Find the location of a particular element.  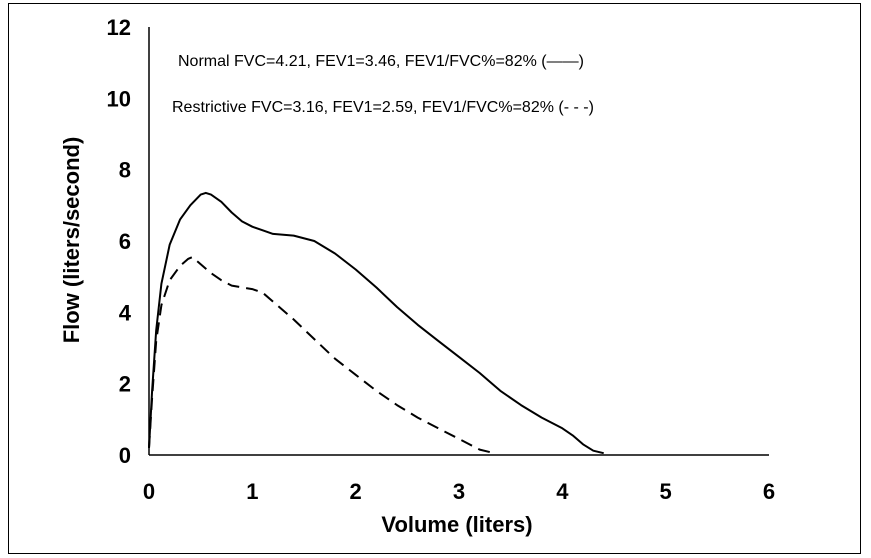

x-tick-label: 1 is located at coordinates (252, 491).